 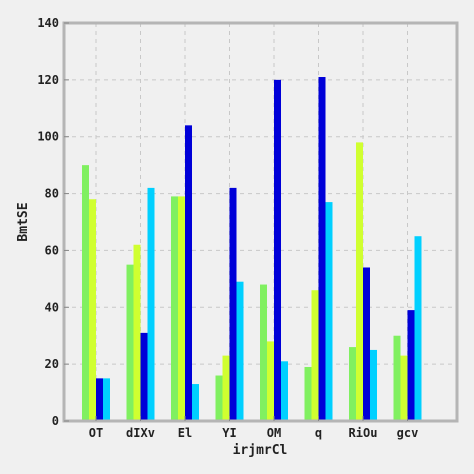 I want to click on x-tick-label: q, so click(x=318, y=433).